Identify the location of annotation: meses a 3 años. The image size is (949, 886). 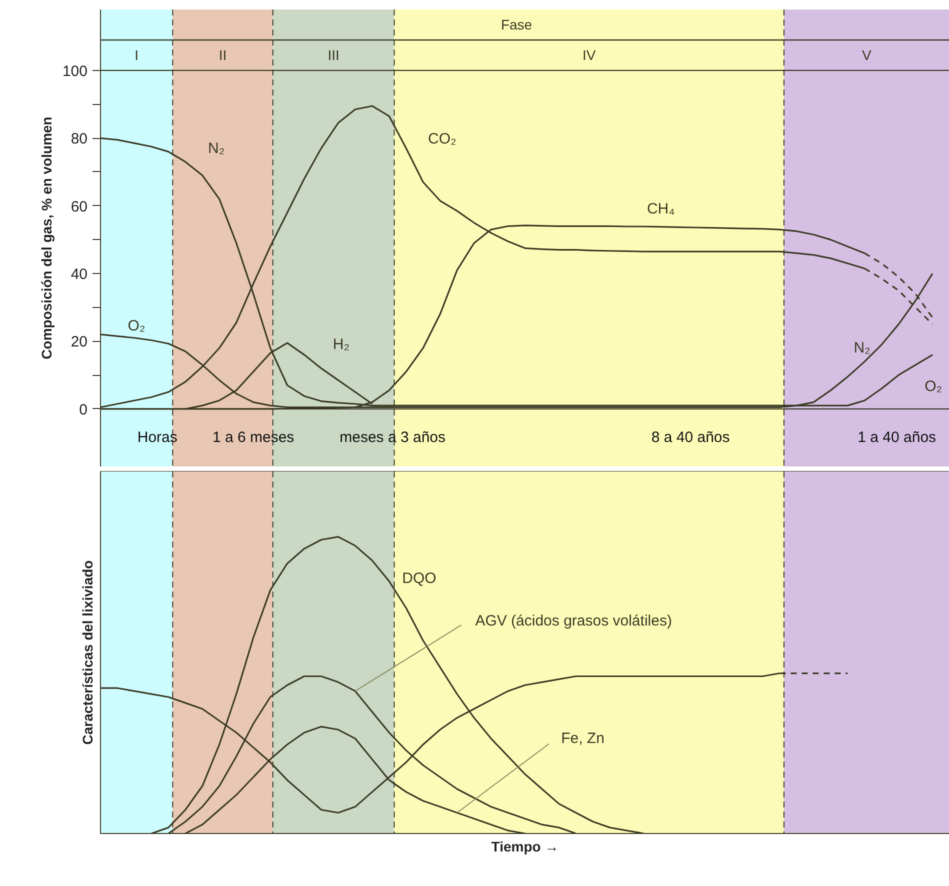
(393, 437).